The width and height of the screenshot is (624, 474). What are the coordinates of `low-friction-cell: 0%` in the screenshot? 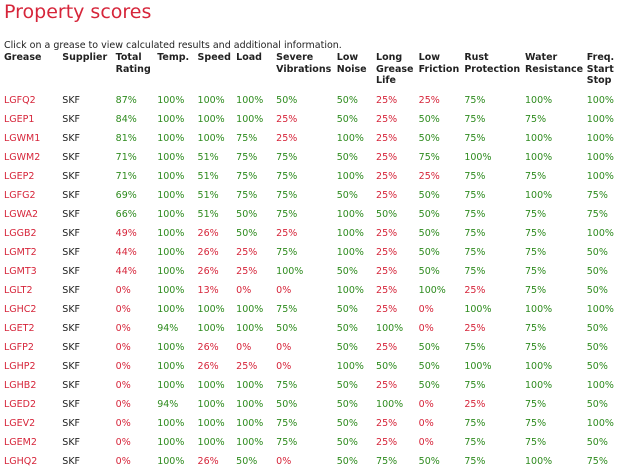 It's located at (426, 309).